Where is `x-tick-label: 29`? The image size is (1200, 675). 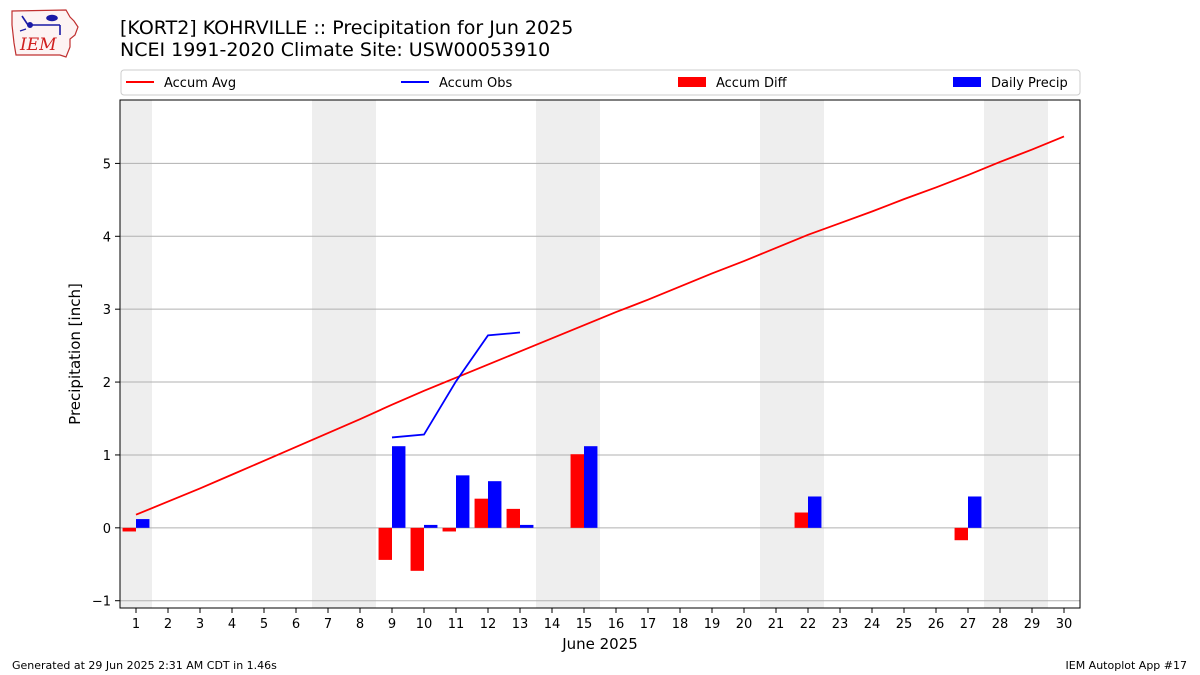 x-tick-label: 29 is located at coordinates (1032, 624).